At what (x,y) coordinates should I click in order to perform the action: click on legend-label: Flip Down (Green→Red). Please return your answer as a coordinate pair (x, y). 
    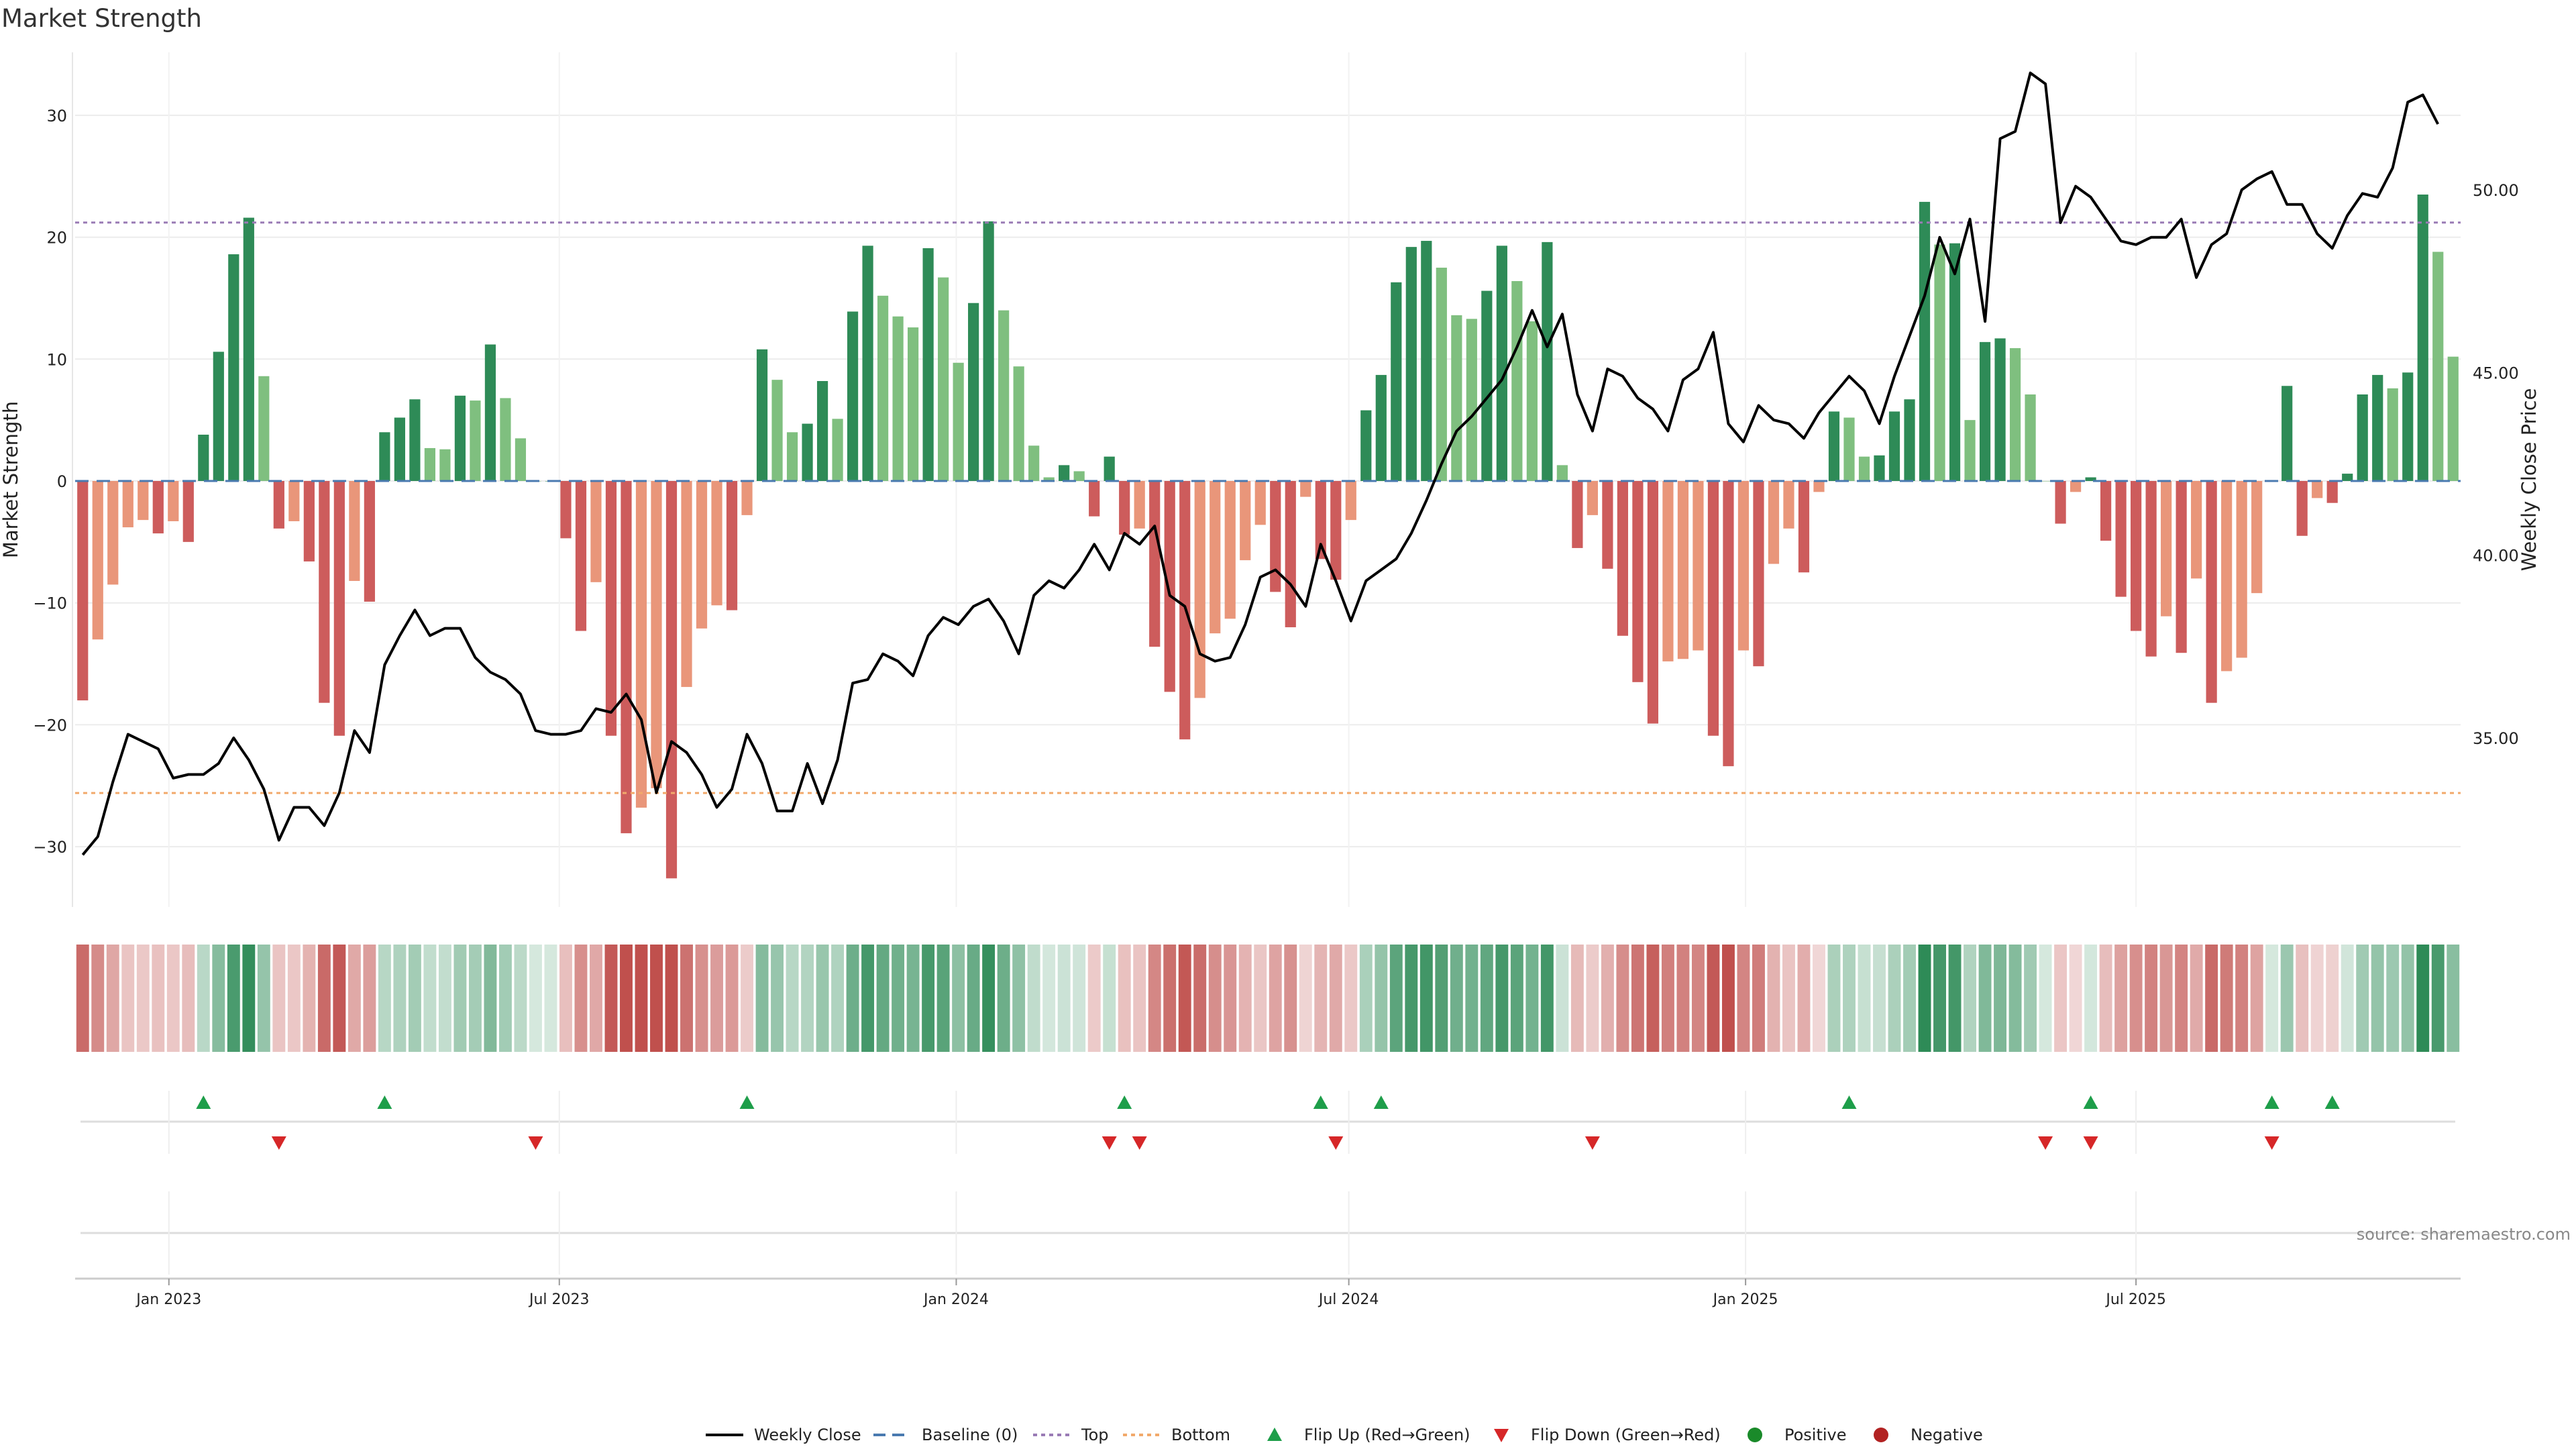
    Looking at the image, I should click on (1626, 1435).